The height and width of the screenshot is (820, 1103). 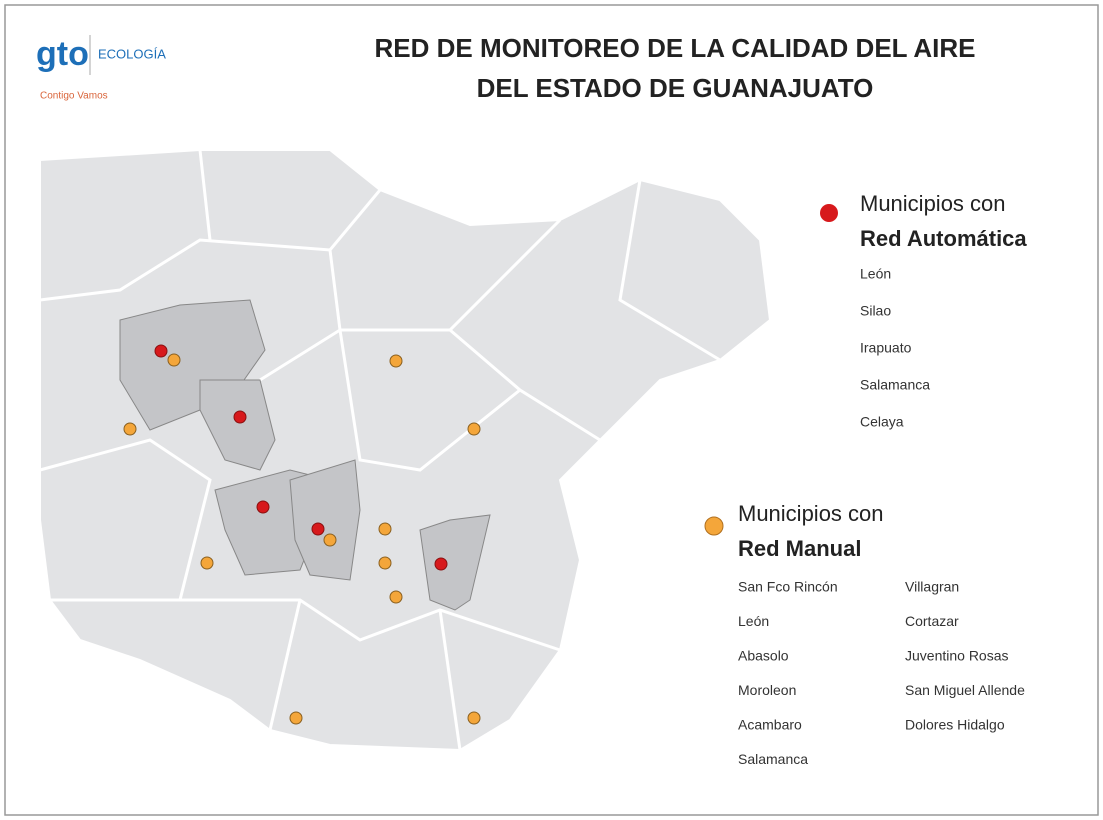 I want to click on legend-item: Acambaro, so click(x=770, y=725).